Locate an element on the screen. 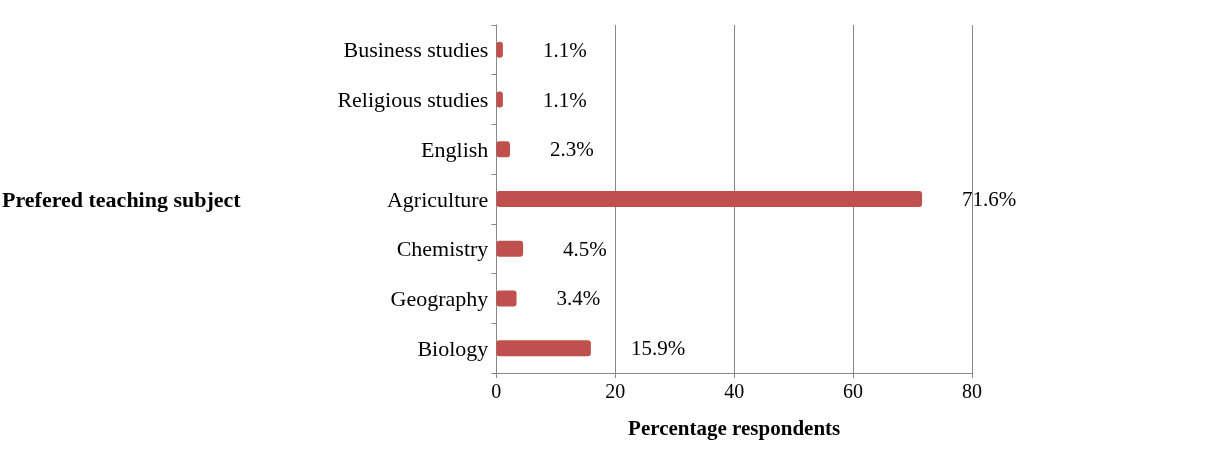  x-tick-label: 80 is located at coordinates (972, 391).